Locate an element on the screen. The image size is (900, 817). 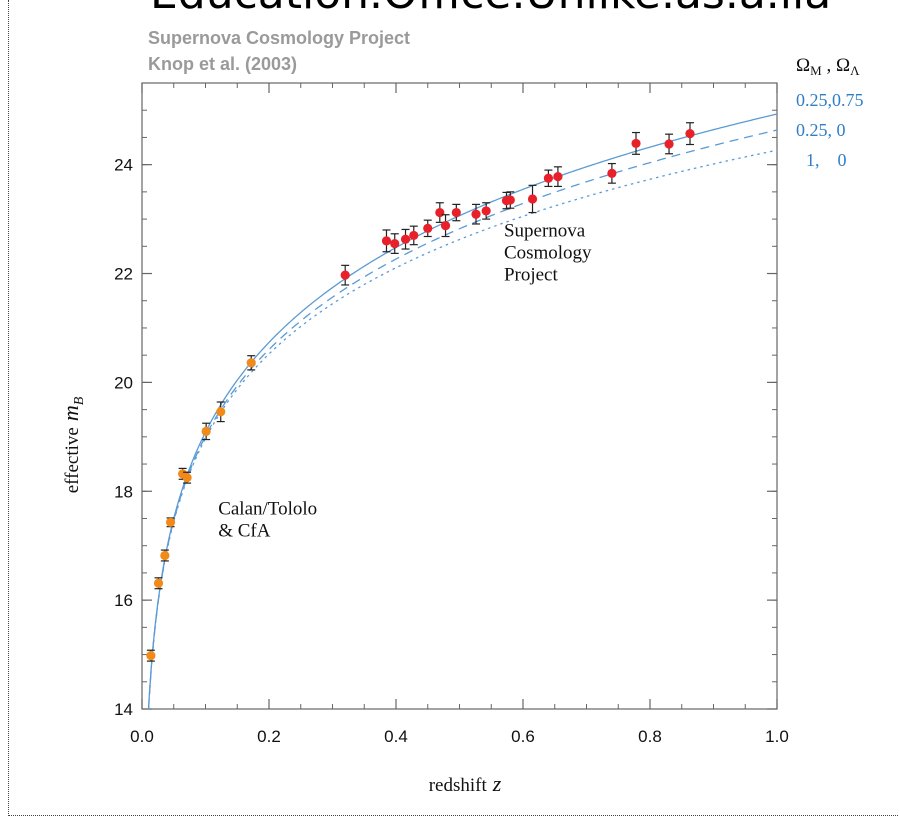
x-tick-label: 0.4 is located at coordinates (396, 736).